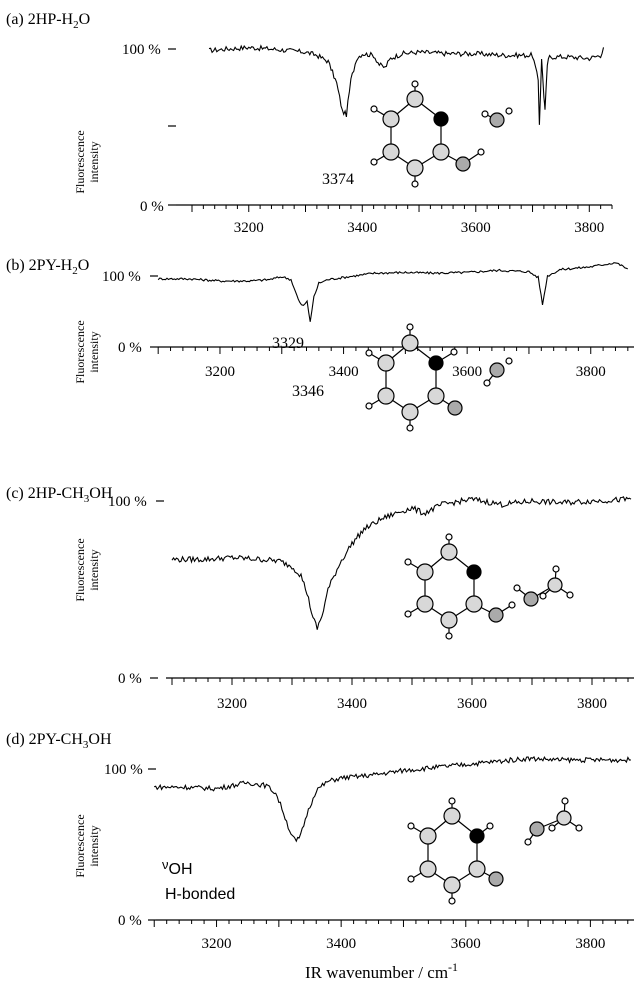 The width and height of the screenshot is (636, 988). I want to click on panel-c-label: (c) 2HP-CH3OH, so click(59, 495).